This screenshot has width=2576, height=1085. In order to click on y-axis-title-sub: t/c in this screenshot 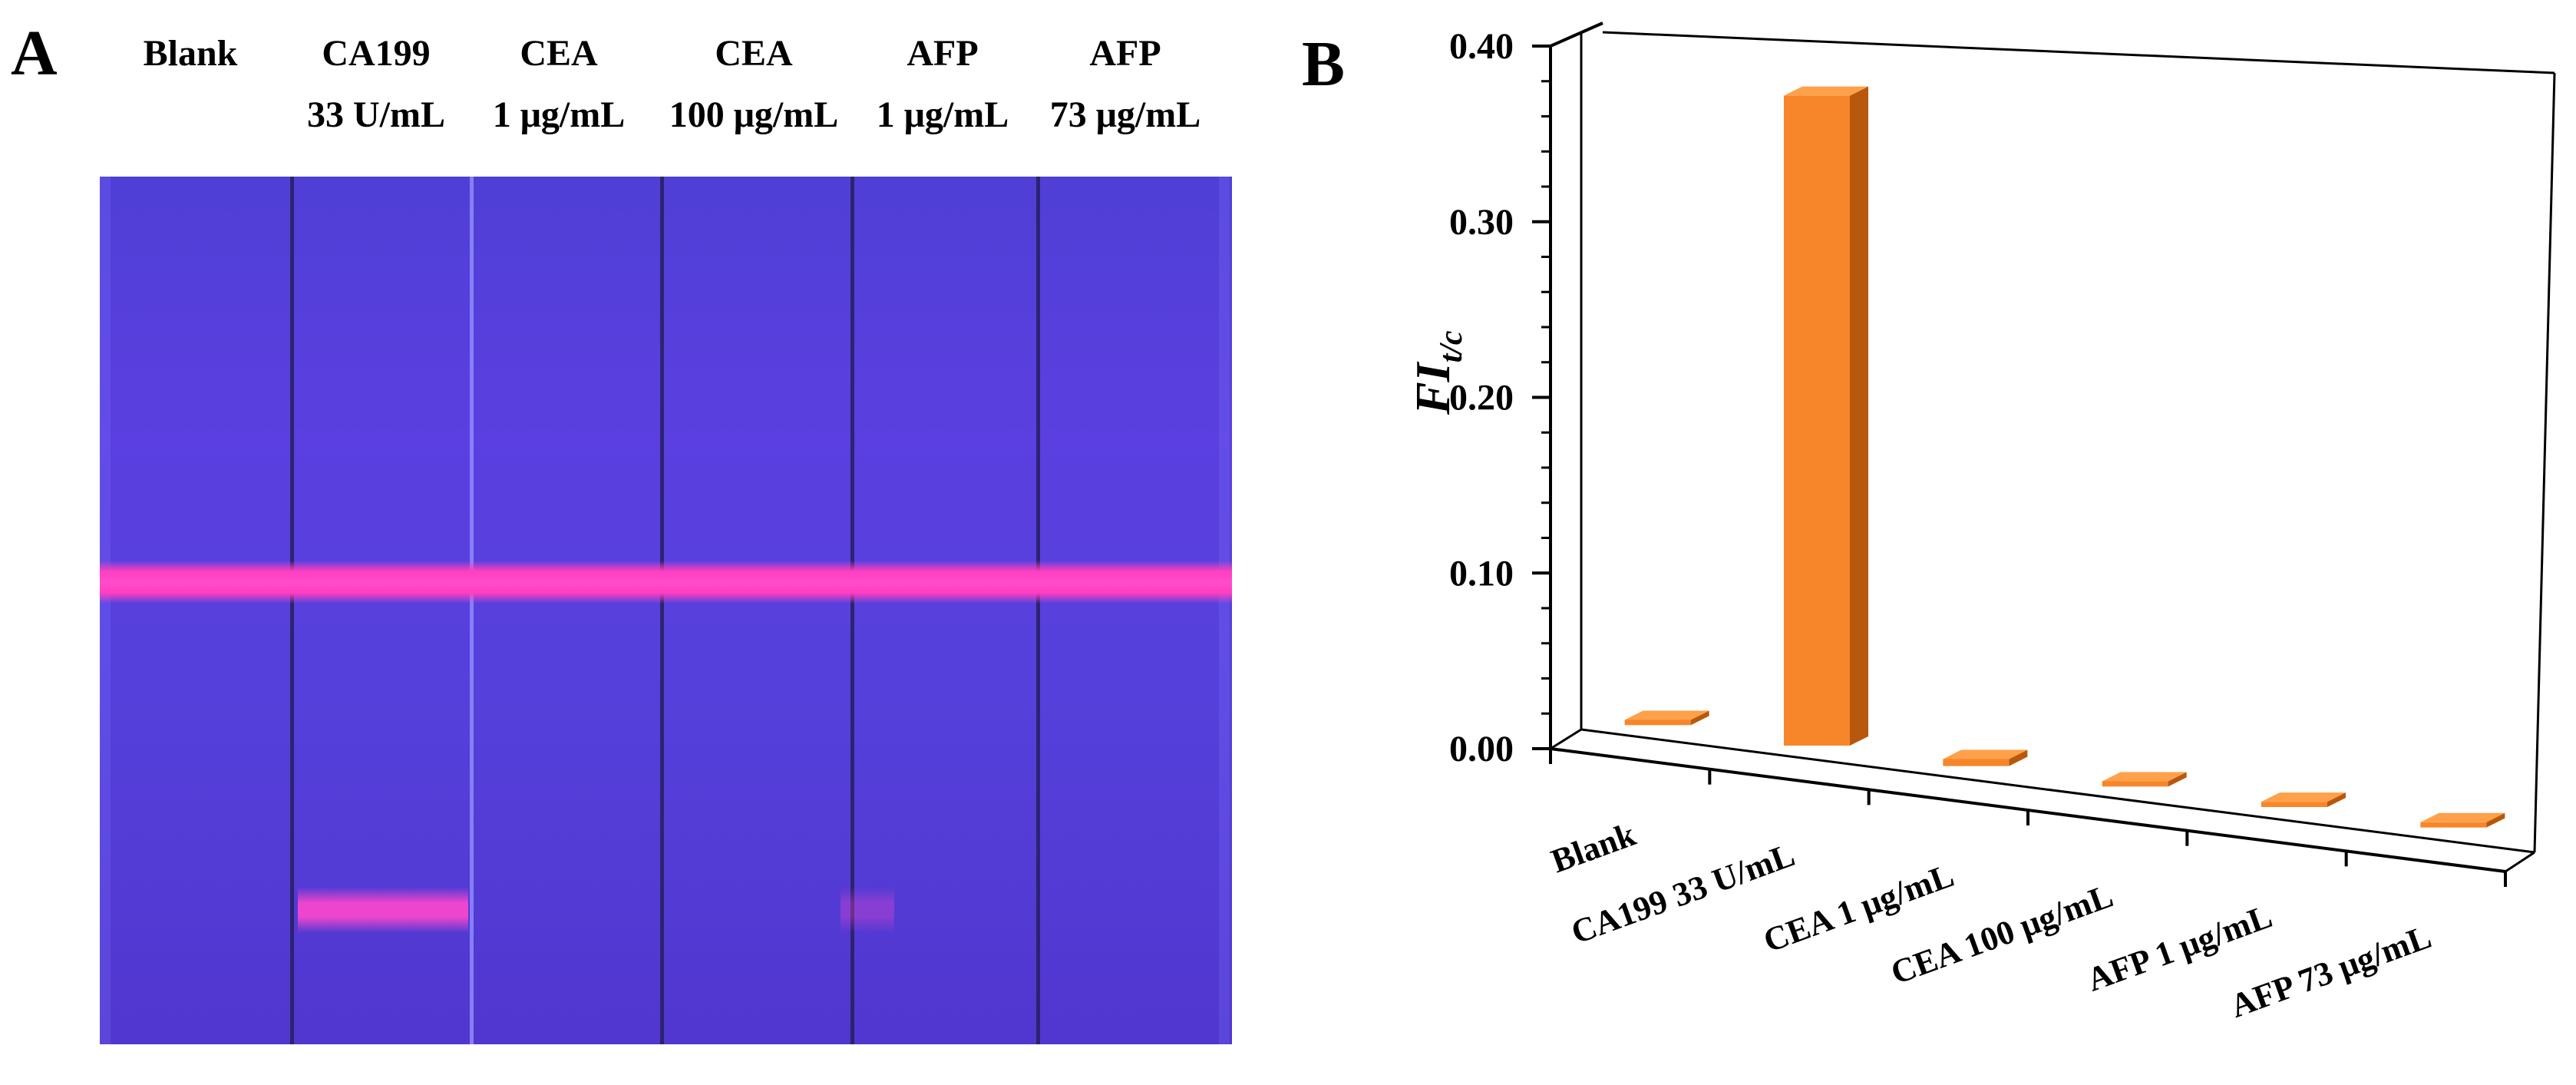, I will do `click(1451, 346)`.